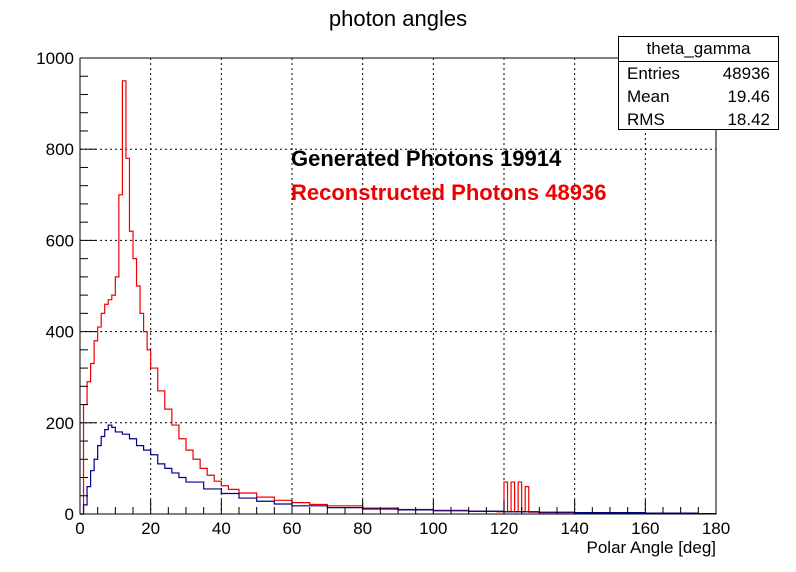 The width and height of the screenshot is (796, 572). Describe the element at coordinates (60, 423) in the screenshot. I see `y-tick-label: 200` at that location.